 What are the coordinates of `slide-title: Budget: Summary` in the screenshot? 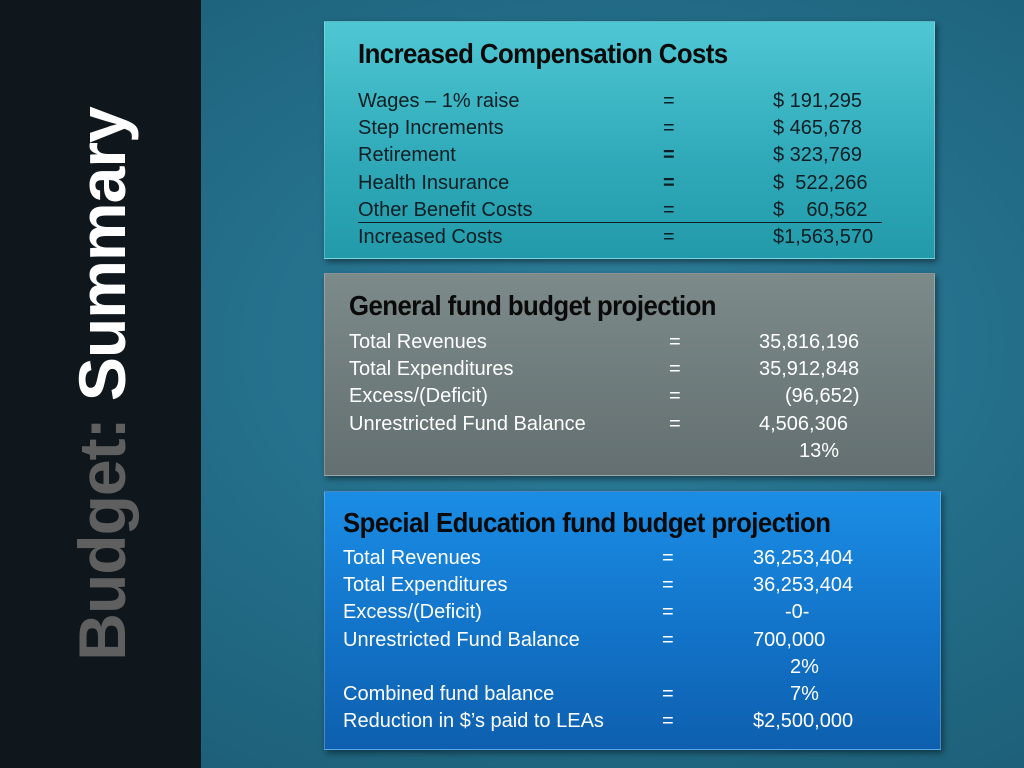 It's located at (102, 383).